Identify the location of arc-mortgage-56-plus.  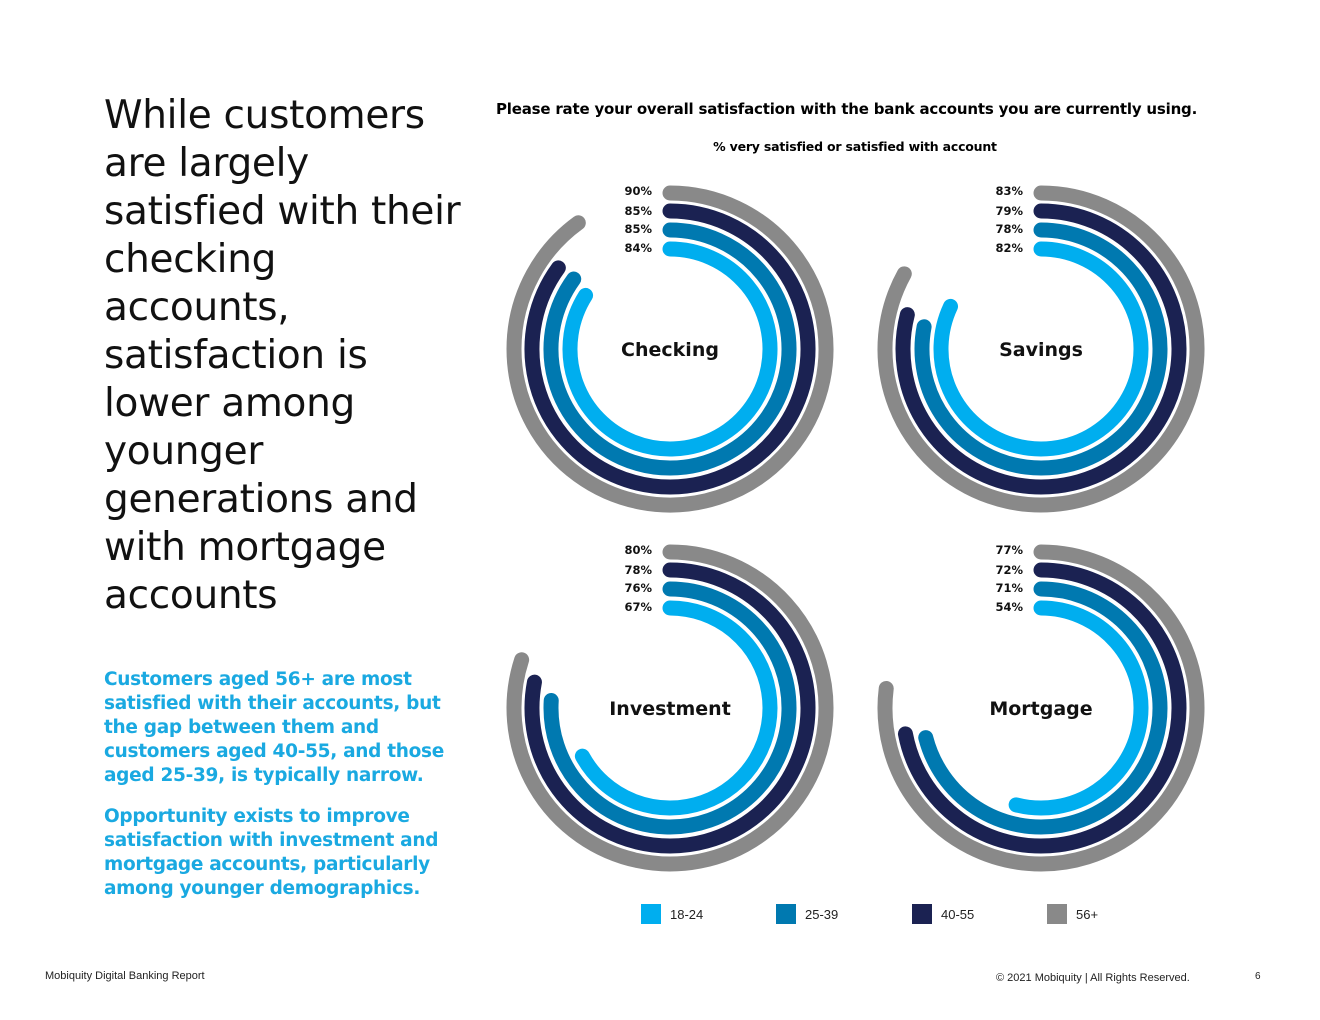
(1041, 708).